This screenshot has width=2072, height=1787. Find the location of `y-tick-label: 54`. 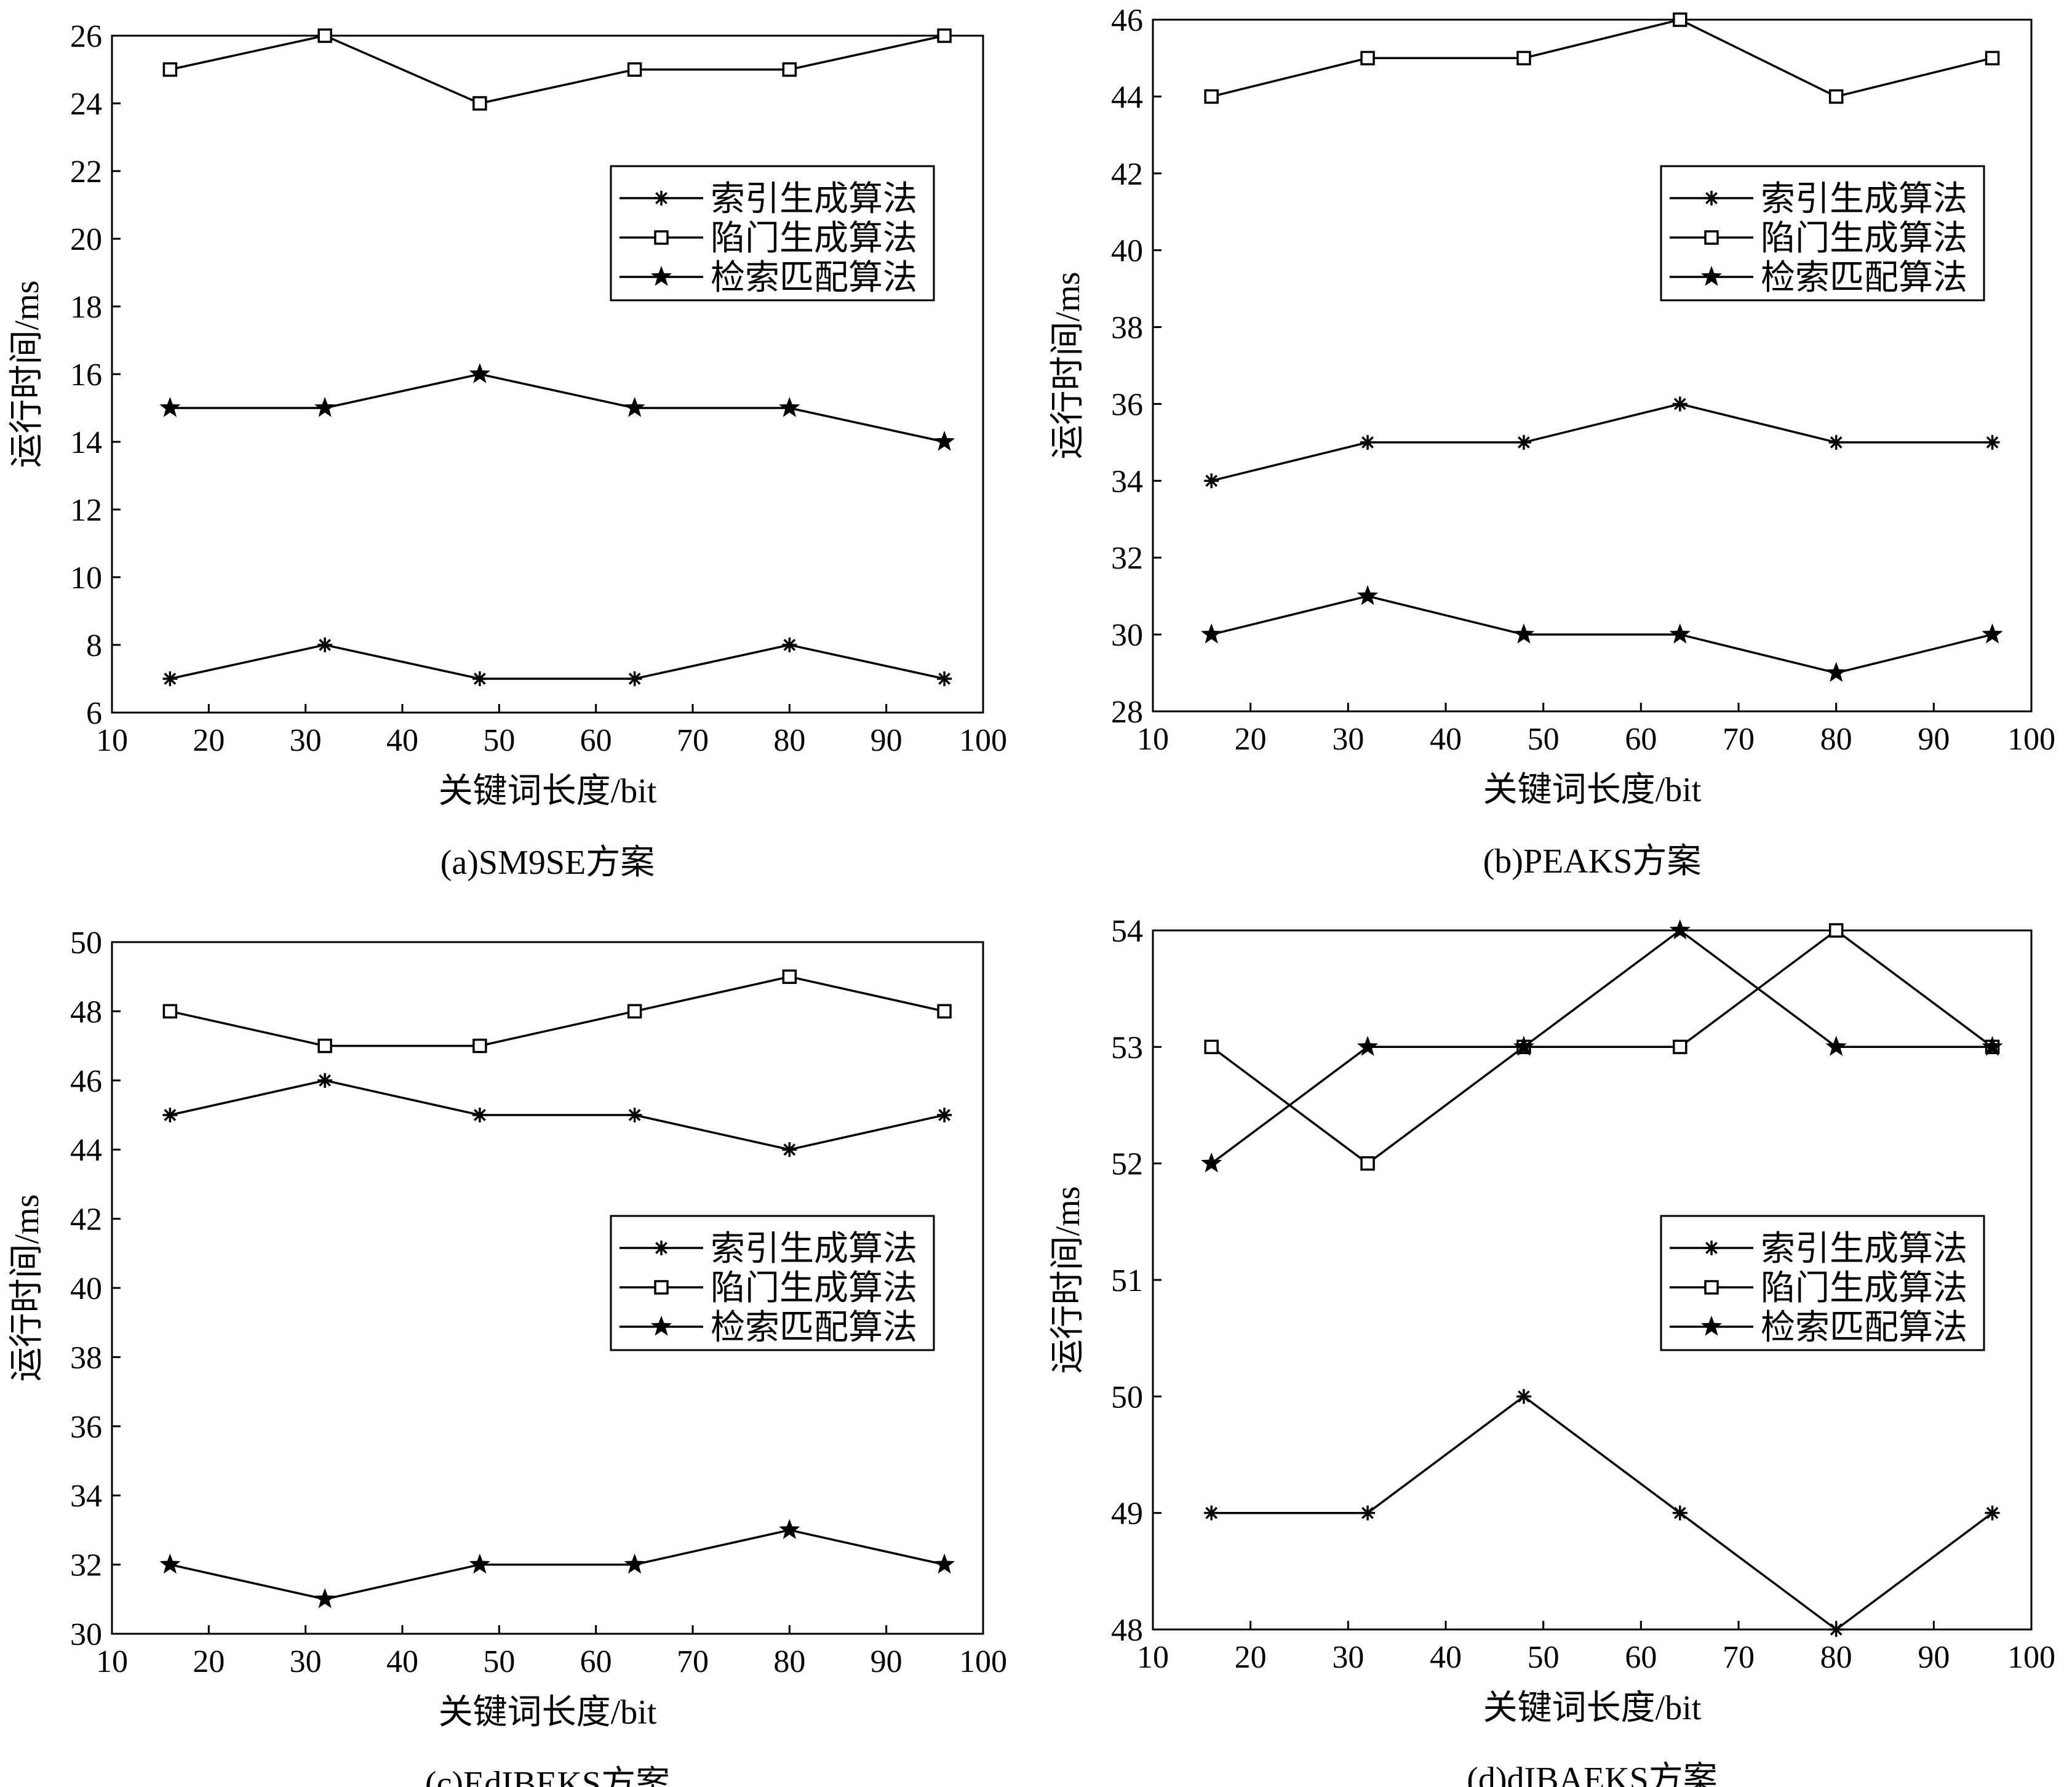

y-tick-label: 54 is located at coordinates (1127, 931).